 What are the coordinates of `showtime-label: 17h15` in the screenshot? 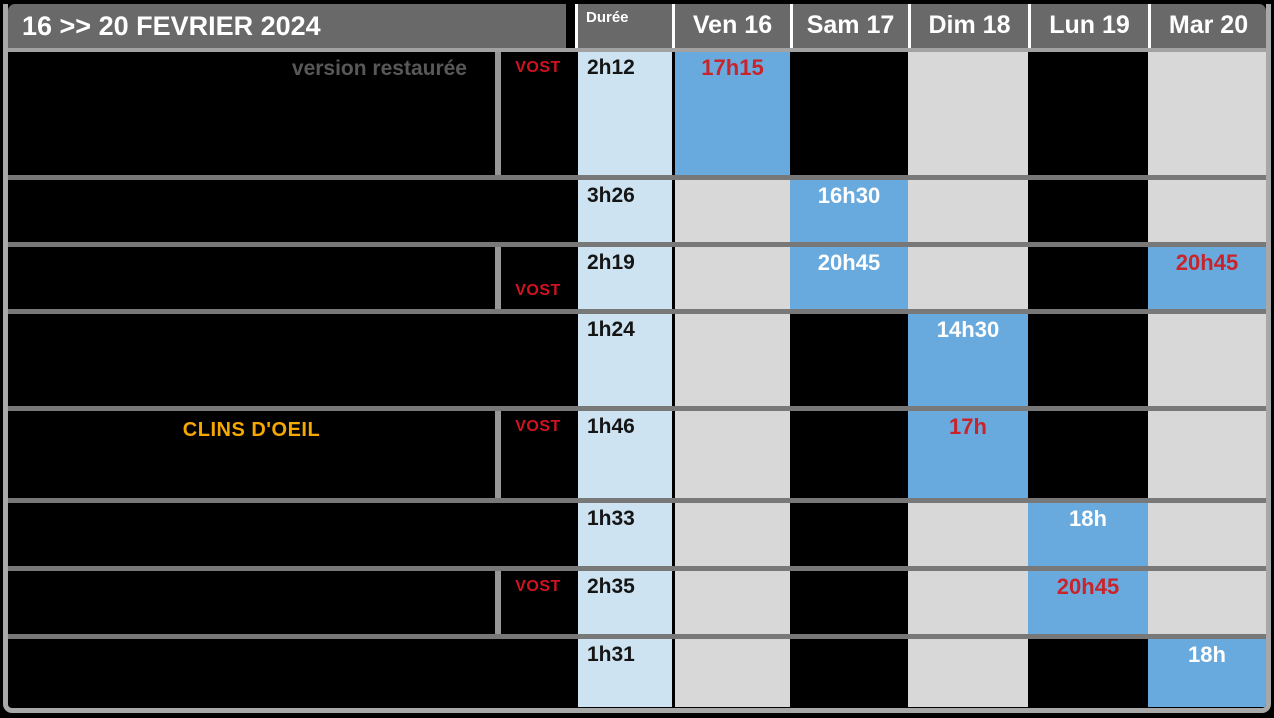 It's located at (732, 67).